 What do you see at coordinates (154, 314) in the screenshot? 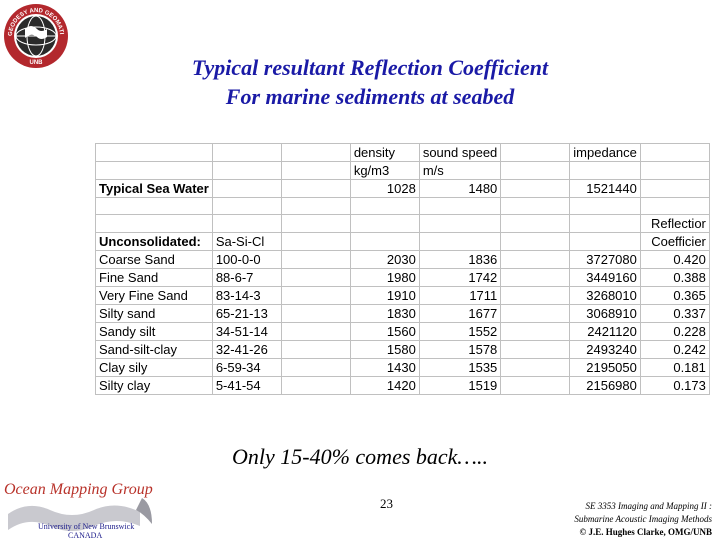
I see `table-cell: Silty sand` at bounding box center [154, 314].